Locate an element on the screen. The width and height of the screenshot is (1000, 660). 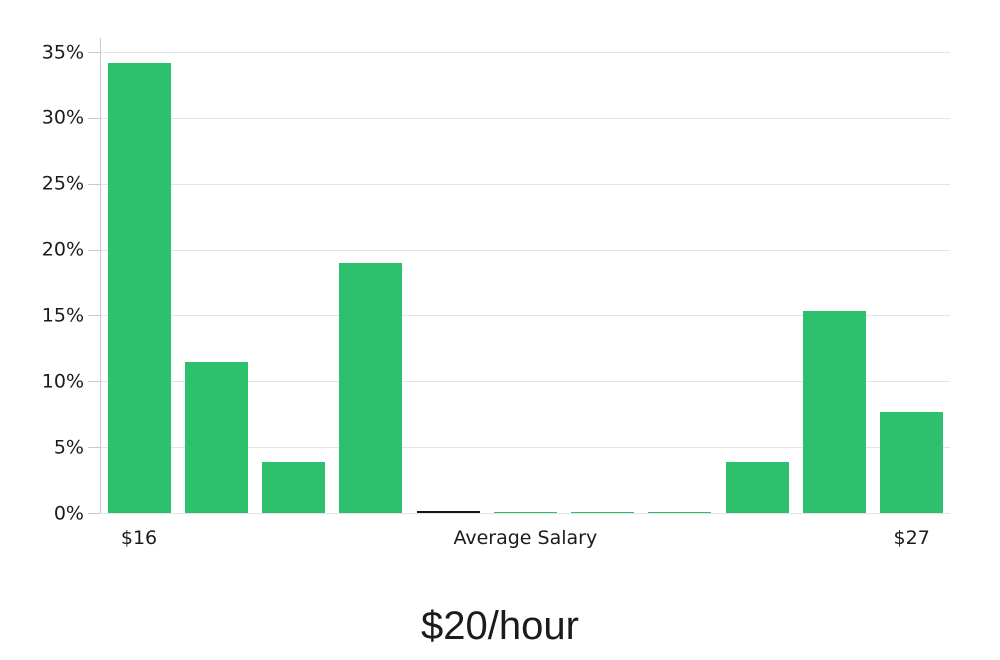
y-tick-label: 5% is located at coordinates (68, 447).